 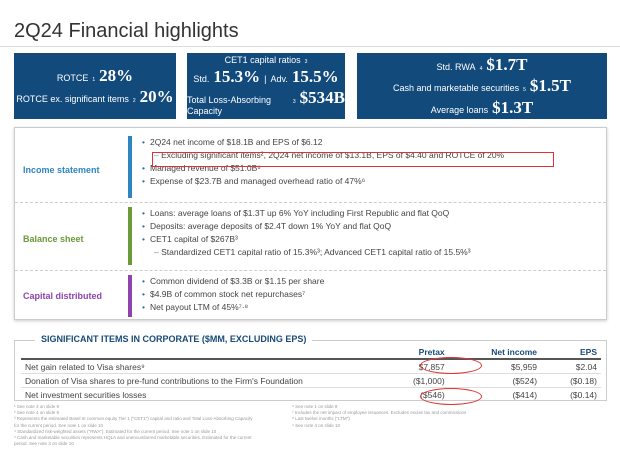 What do you see at coordinates (459, 109) in the screenshot?
I see `loans-label: Average loans` at bounding box center [459, 109].